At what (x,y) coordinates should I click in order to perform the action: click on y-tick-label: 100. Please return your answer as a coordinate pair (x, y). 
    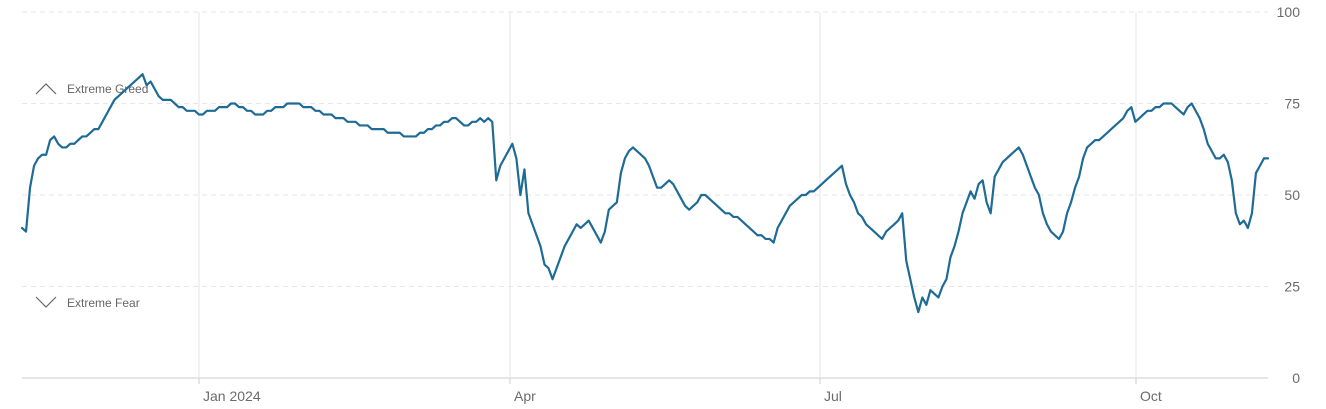
    Looking at the image, I should click on (1289, 12).